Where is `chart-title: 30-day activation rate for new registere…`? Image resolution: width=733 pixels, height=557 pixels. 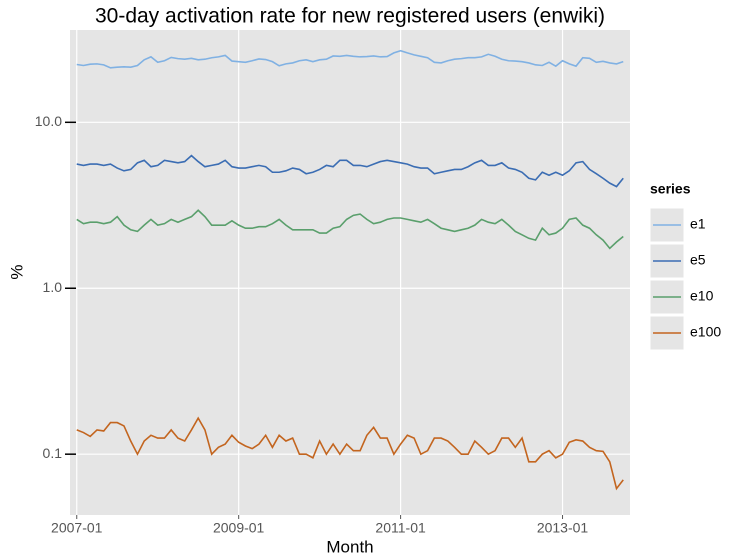
chart-title: 30-day activation rate for new registere… is located at coordinates (350, 16).